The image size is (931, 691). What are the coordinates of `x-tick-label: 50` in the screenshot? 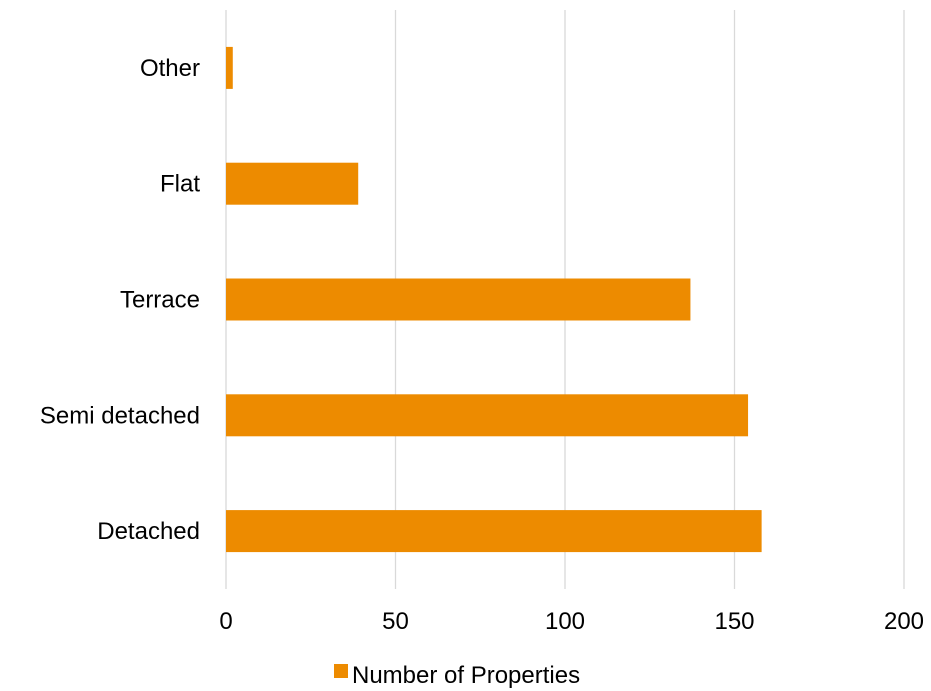 It's located at (395, 621).